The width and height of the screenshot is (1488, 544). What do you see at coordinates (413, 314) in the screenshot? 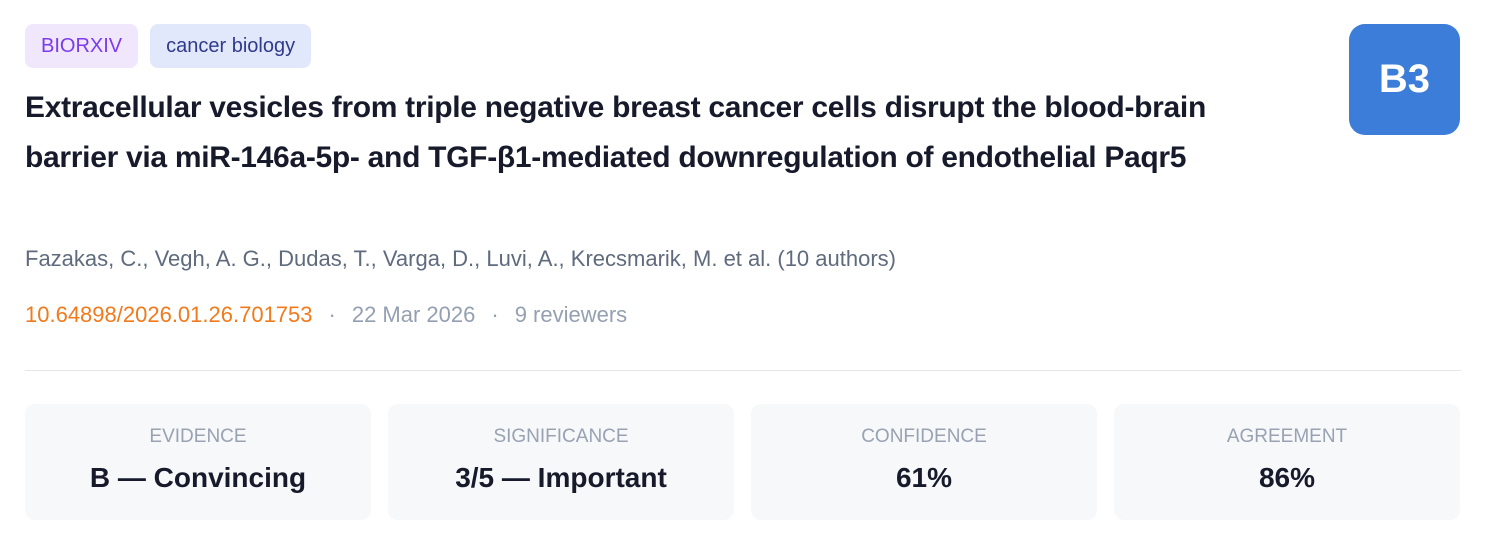
I see `date: 22 Mar 2026` at bounding box center [413, 314].